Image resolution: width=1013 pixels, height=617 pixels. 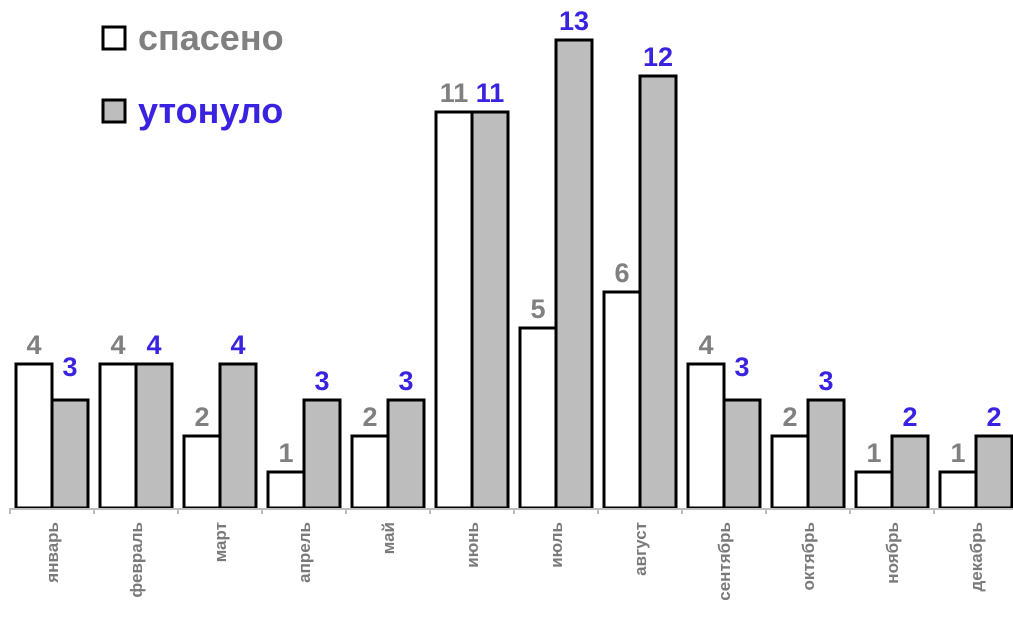 What do you see at coordinates (621, 273) in the screenshot?
I see `value-label-saved-7: 6` at bounding box center [621, 273].